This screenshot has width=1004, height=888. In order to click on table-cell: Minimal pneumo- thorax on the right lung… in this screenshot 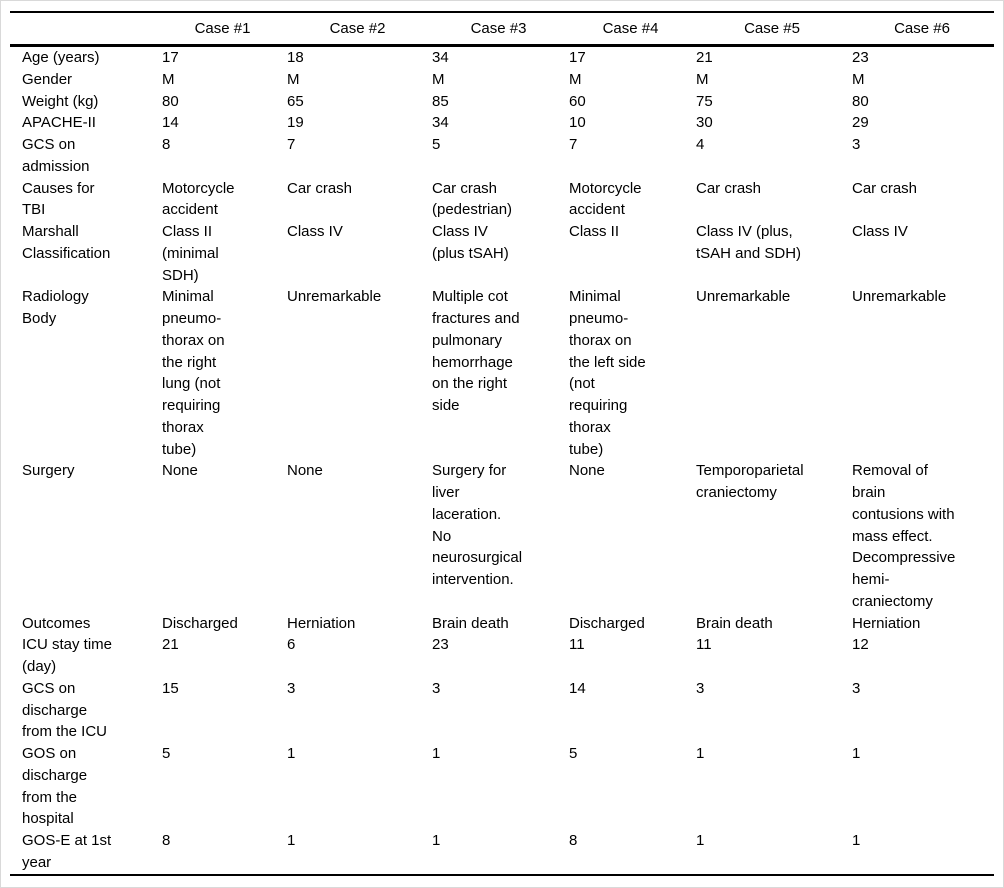, I will do `click(193, 373)`.